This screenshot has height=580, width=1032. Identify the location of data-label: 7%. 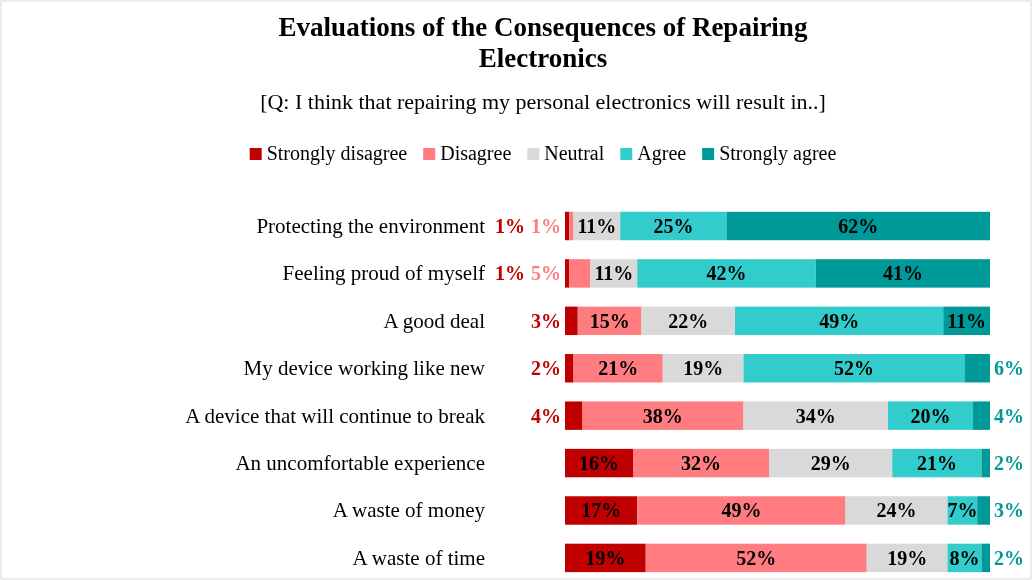
(962, 510).